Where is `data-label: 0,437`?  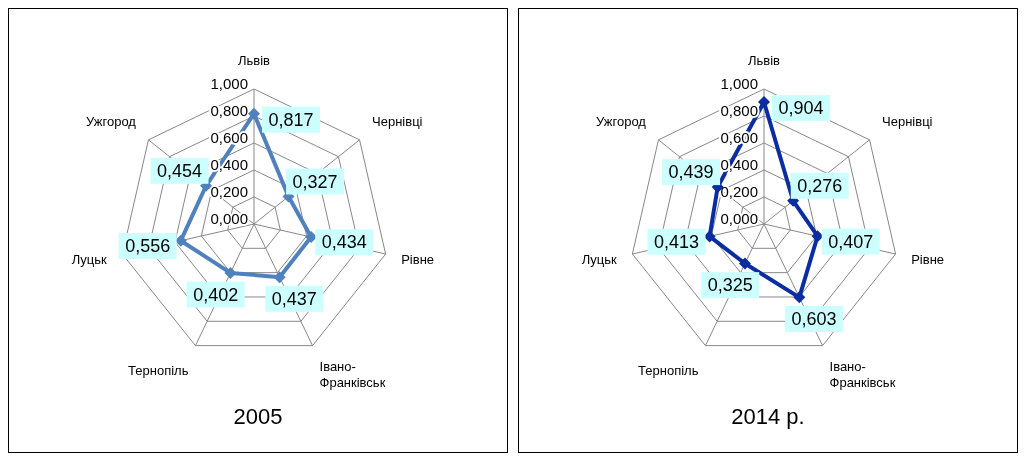
data-label: 0,437 is located at coordinates (294, 298).